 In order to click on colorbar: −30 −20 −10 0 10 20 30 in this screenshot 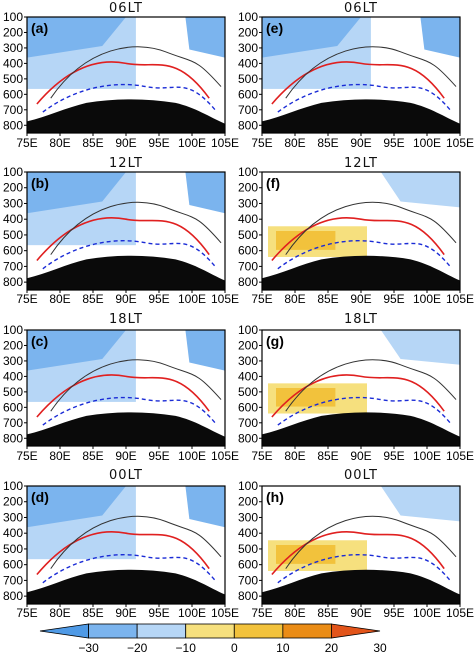, I will do `click(213, 639)`.